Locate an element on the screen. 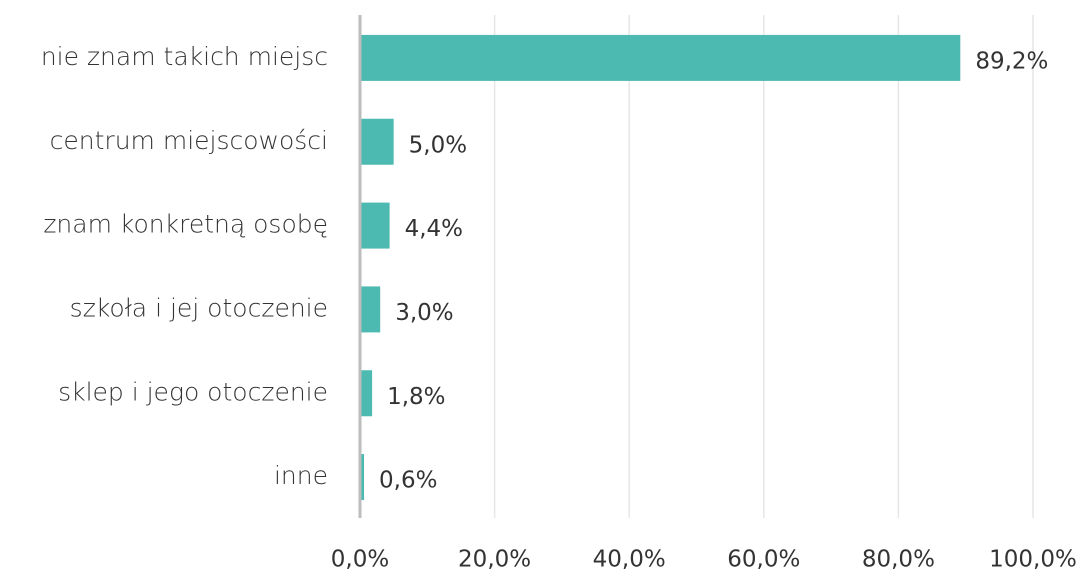 Image resolution: width=1083 pixels, height=579 pixels. value-label: 3,0% is located at coordinates (424, 313).